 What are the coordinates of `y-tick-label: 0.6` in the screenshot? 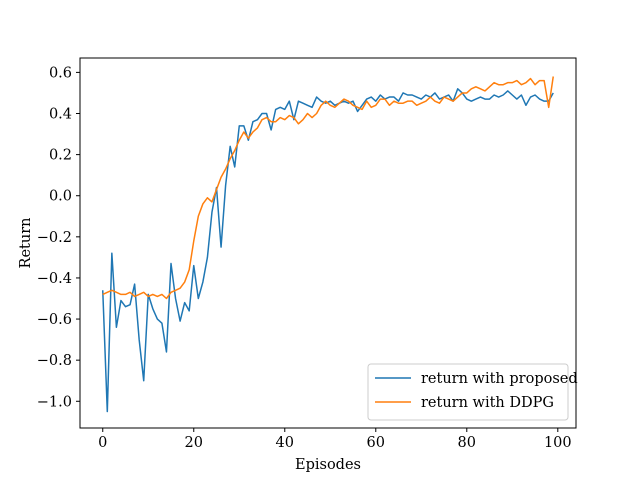 It's located at (60, 73).